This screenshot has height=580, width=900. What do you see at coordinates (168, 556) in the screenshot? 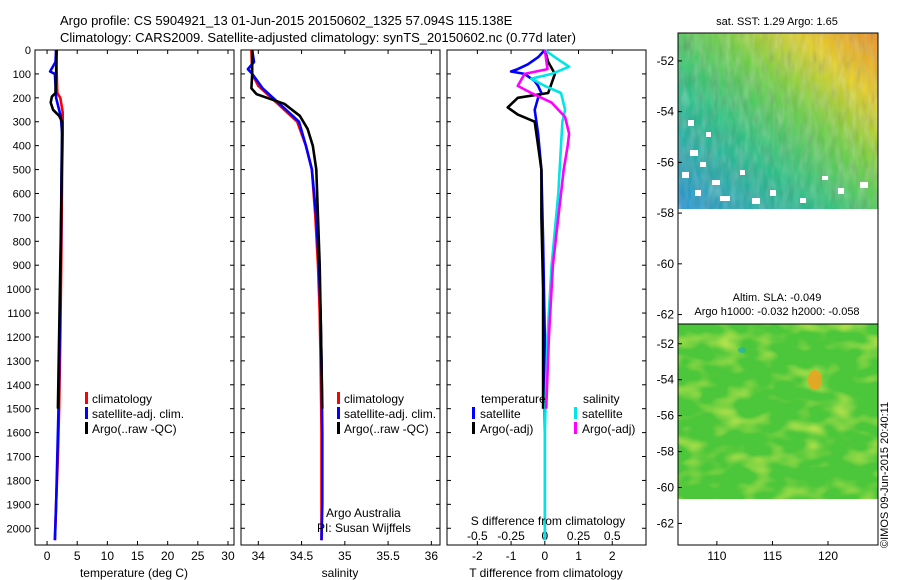
I see `x-tick-label: 20` at bounding box center [168, 556].